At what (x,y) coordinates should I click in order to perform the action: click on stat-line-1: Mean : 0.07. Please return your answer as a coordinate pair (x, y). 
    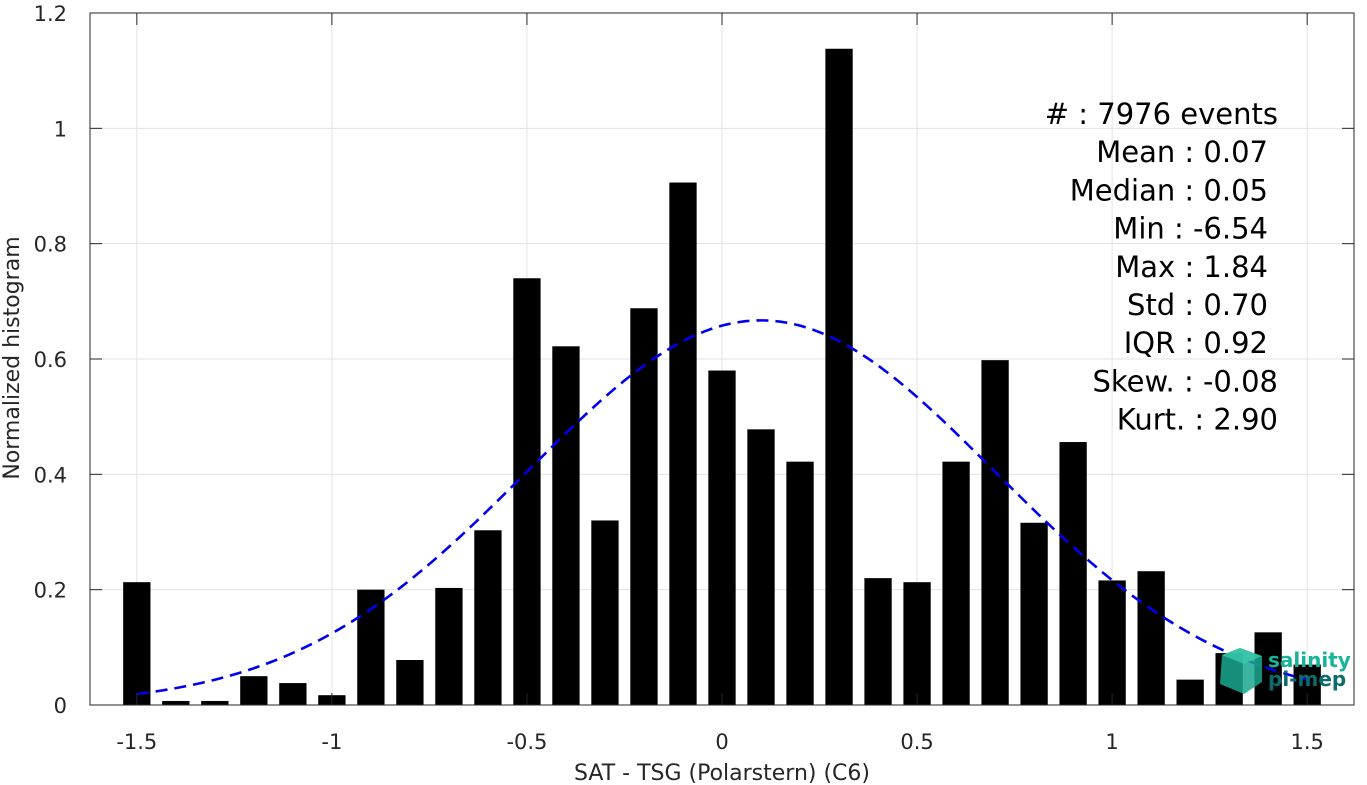
    Looking at the image, I should click on (1182, 152).